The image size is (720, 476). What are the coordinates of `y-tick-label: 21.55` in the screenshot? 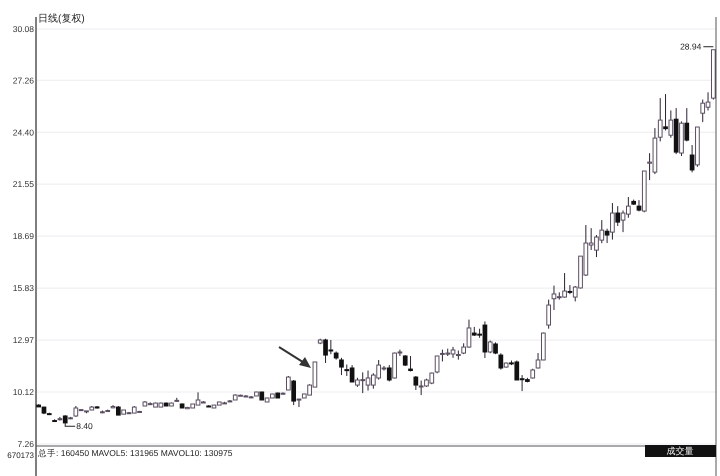 It's located at (23, 184).